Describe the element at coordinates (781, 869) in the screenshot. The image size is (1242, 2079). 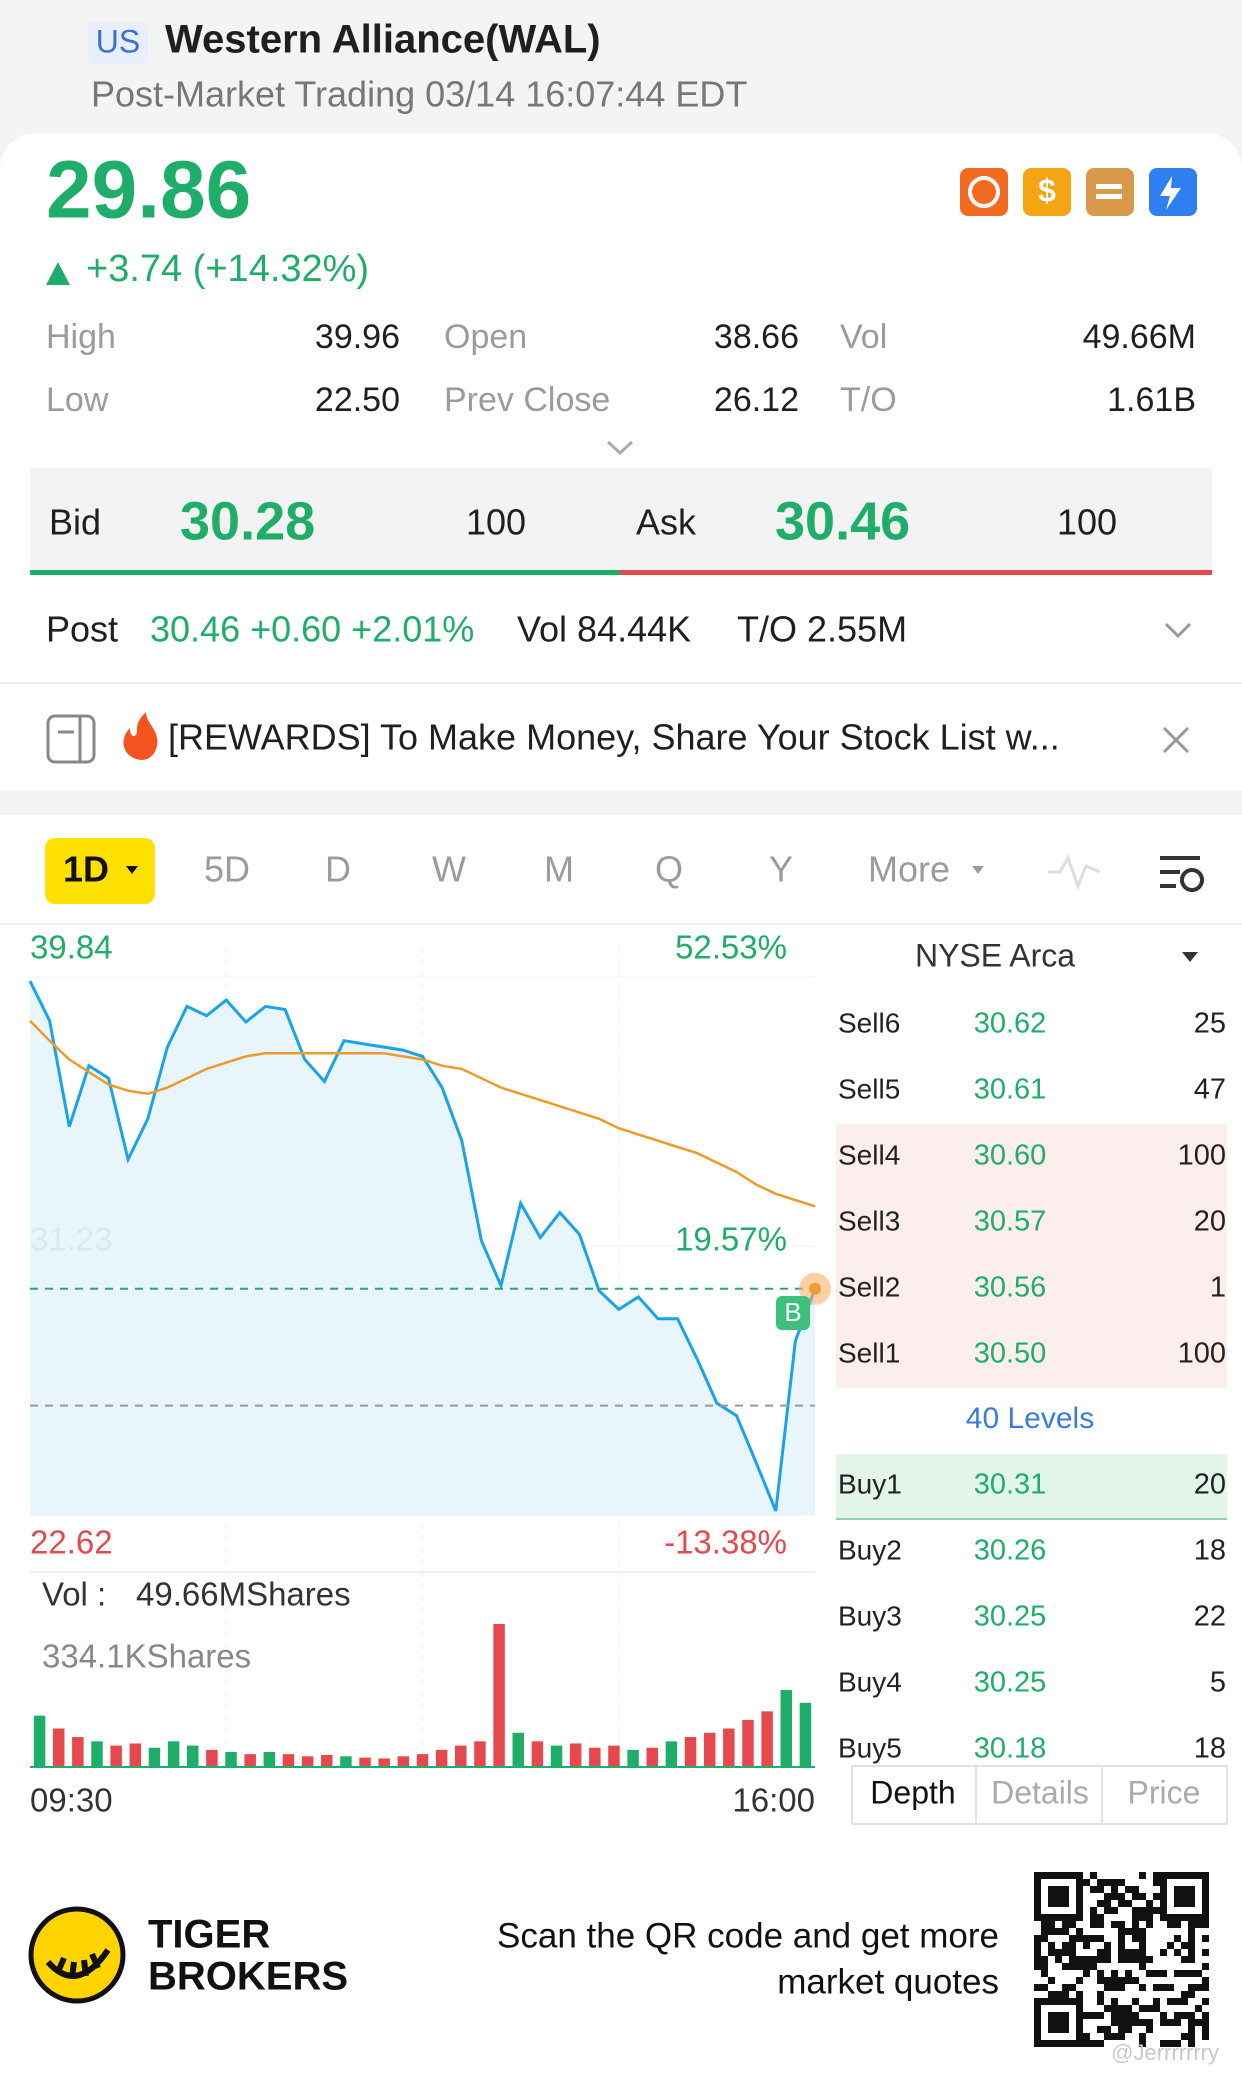
I see `period-tab: Y` at that location.